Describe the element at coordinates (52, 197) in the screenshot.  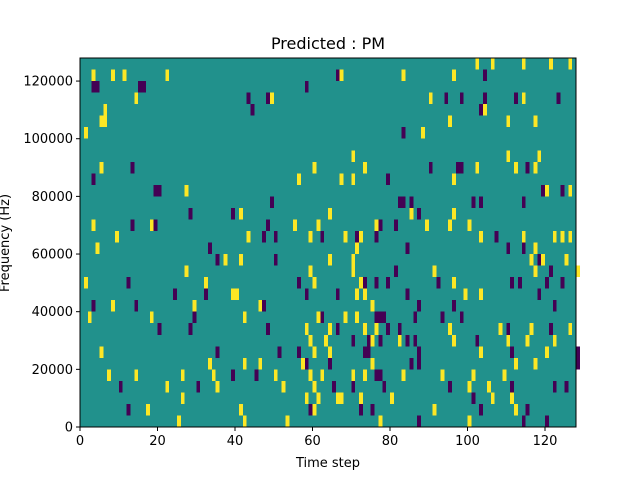
I see `y-tick-label: 80000` at that location.